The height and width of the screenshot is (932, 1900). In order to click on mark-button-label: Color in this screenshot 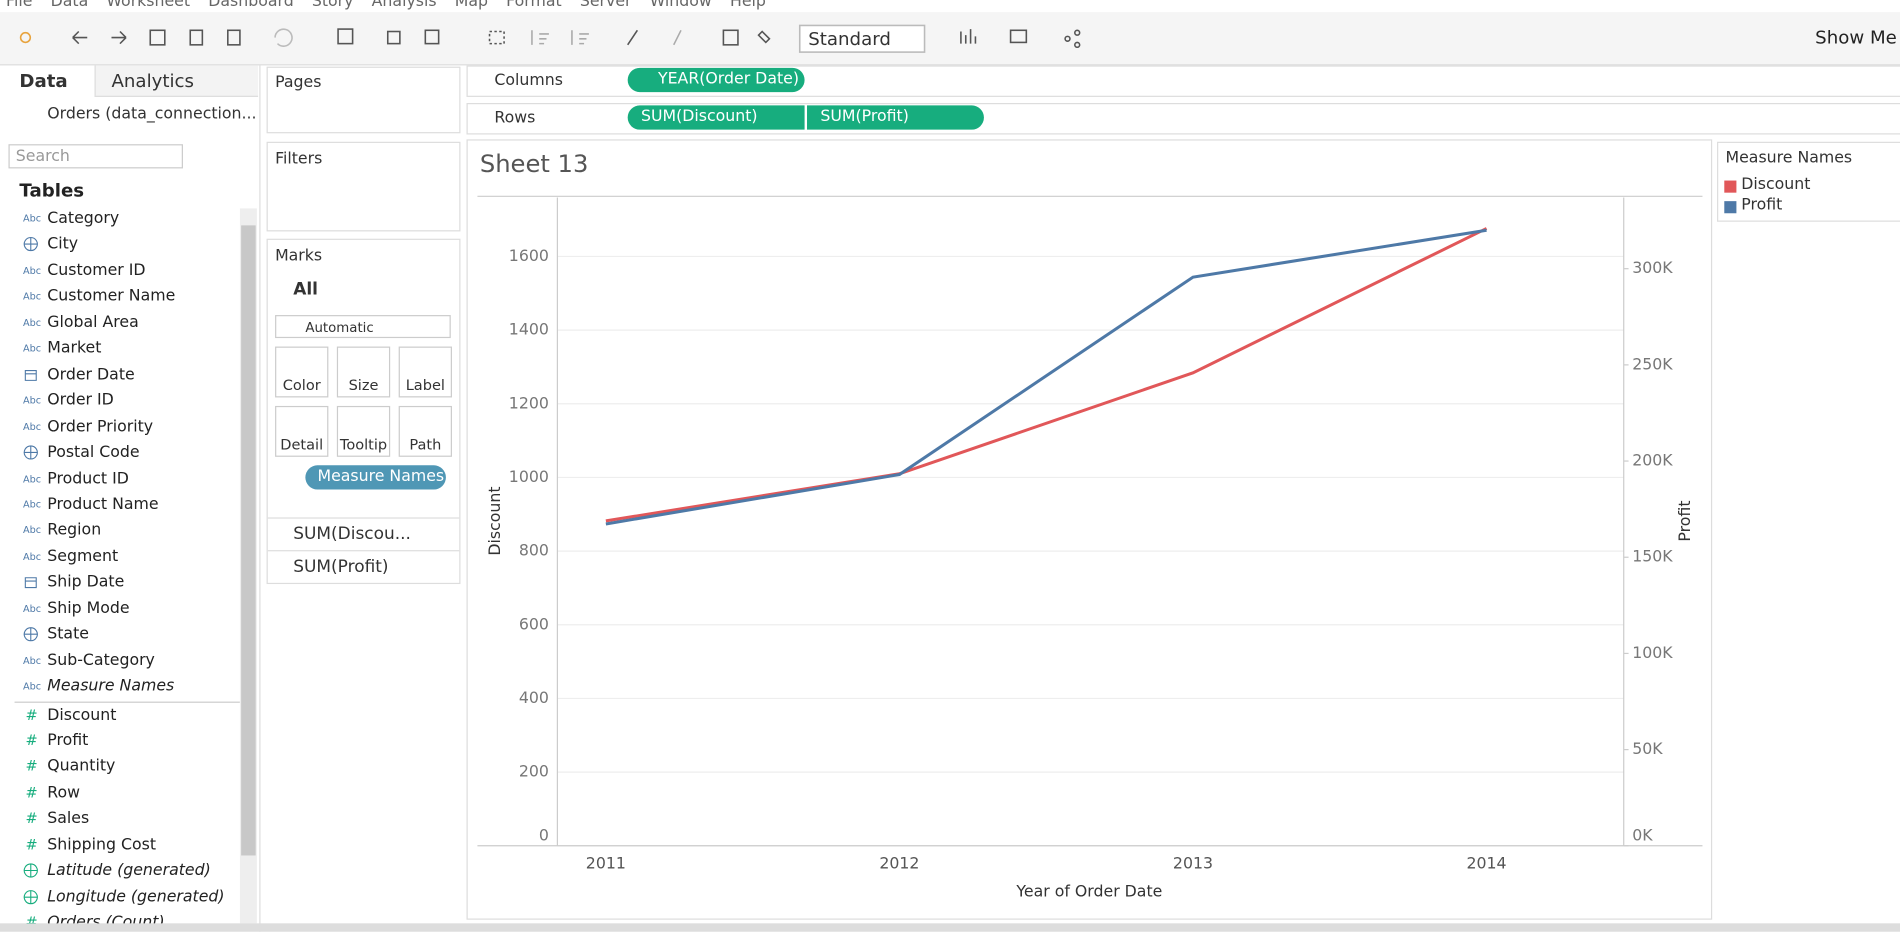, I will do `click(301, 385)`.